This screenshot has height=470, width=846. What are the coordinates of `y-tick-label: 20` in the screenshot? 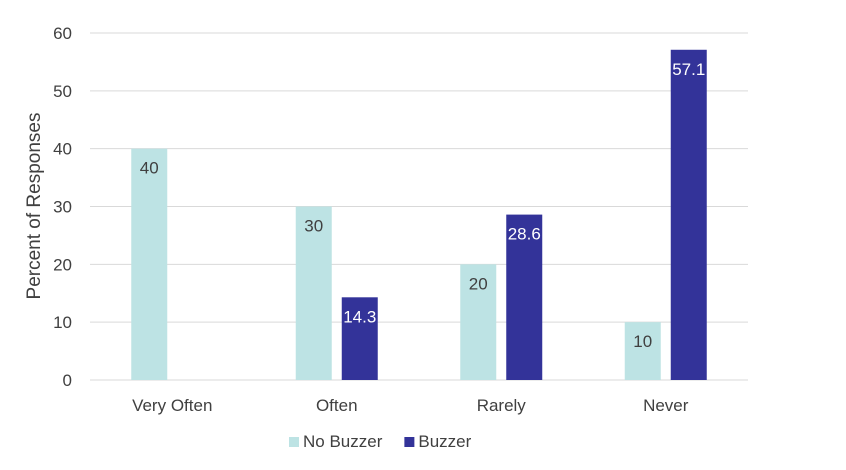 It's located at (62, 264).